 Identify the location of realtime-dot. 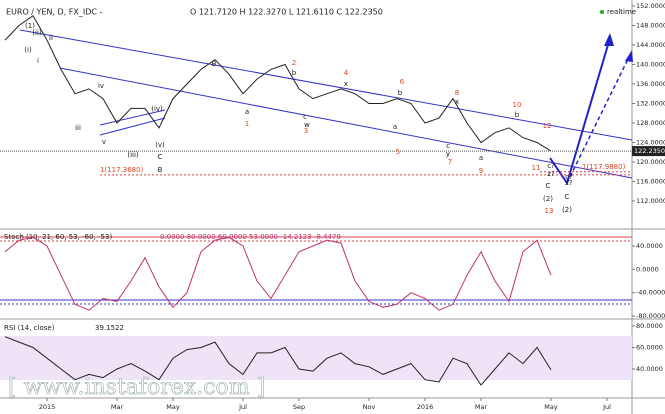
(602, 12).